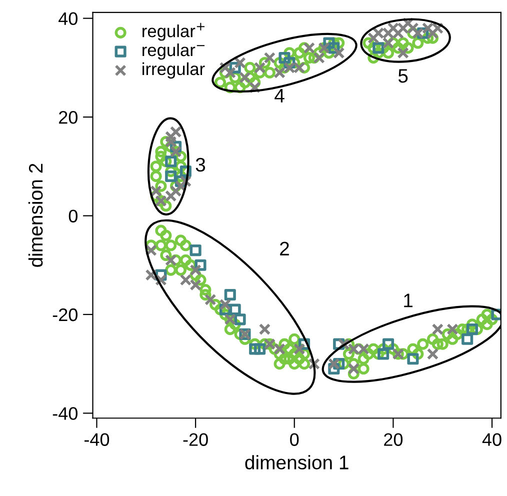 This screenshot has height=496, width=507. Describe the element at coordinates (408, 301) in the screenshot. I see `annotation: 1` at that location.